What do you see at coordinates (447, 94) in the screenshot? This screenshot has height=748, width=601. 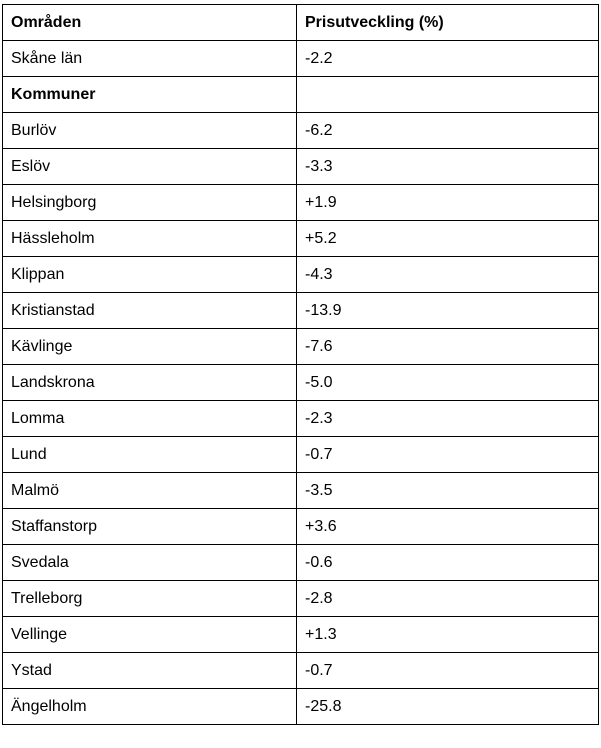 I see `empty-cell` at bounding box center [447, 94].